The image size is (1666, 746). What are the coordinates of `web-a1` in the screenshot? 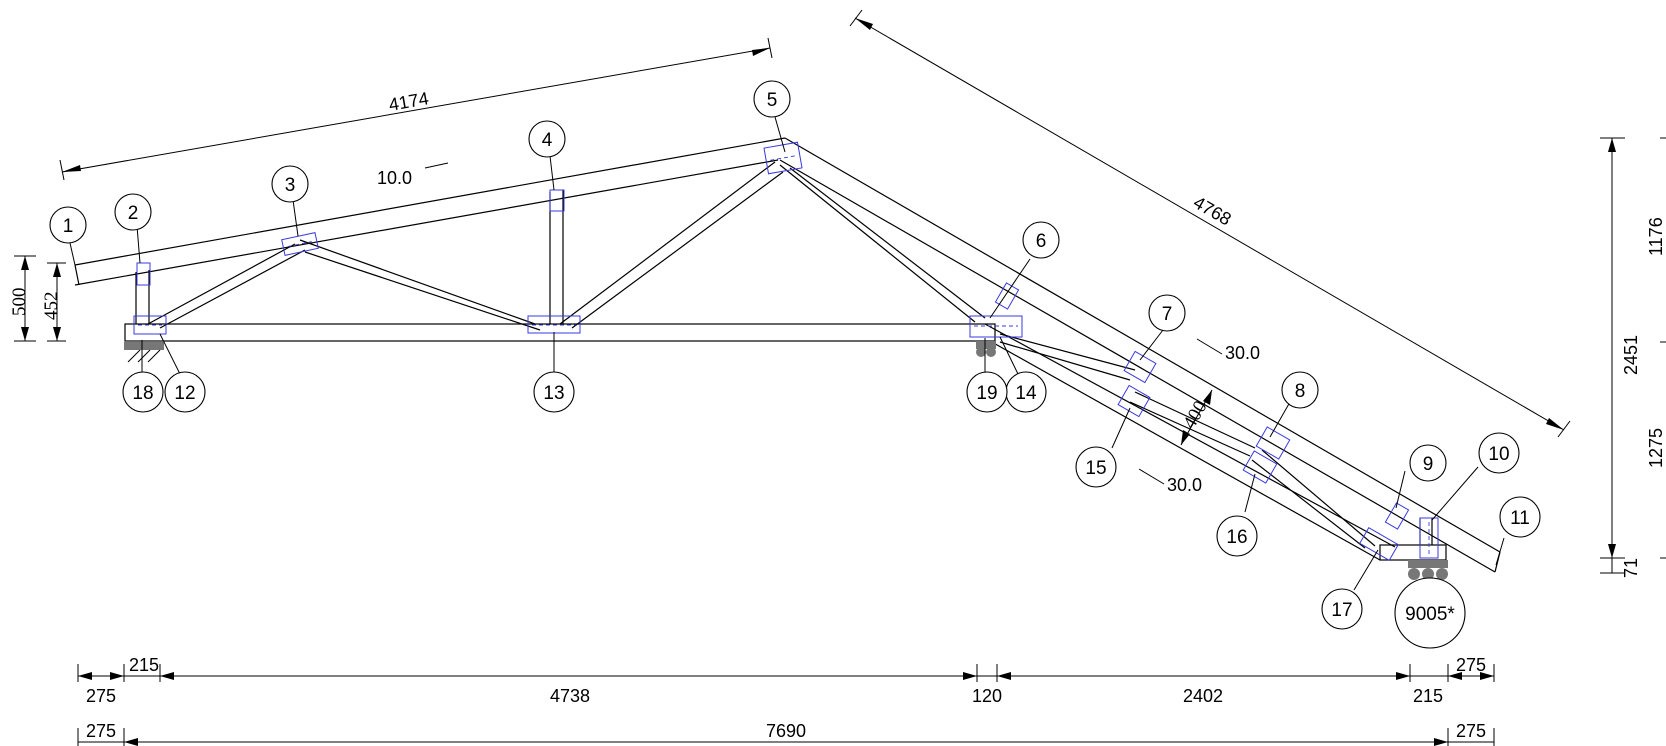 It's located at (221, 284).